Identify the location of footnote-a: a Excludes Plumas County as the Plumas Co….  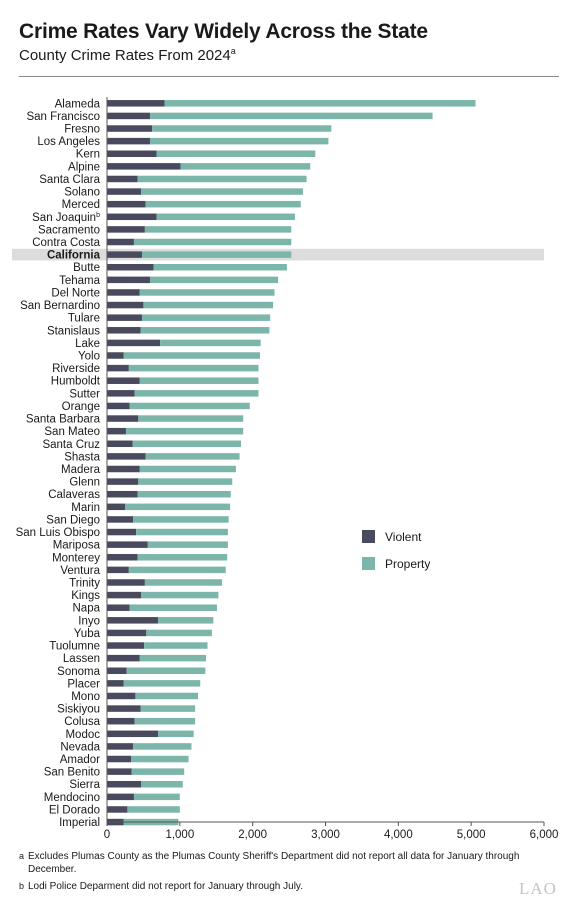
(279, 863).